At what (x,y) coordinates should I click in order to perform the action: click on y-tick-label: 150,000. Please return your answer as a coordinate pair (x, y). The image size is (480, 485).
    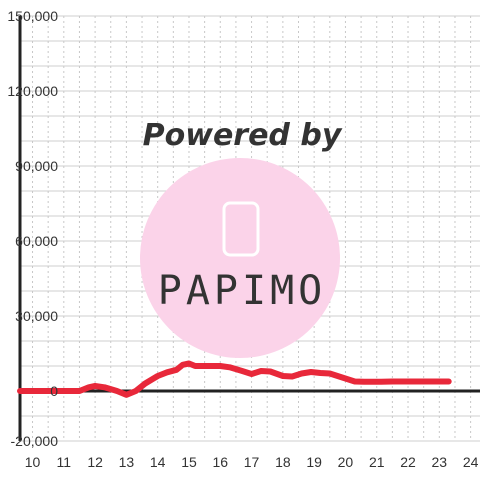
    Looking at the image, I should click on (32, 16).